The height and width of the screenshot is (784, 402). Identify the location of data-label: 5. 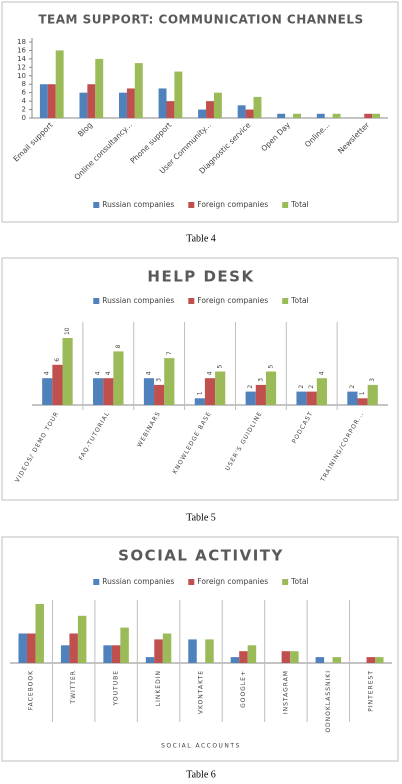
(220, 367).